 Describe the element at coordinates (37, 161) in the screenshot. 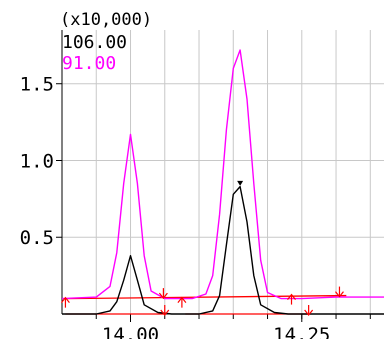

I see `y-tick-label: 1.0` at that location.